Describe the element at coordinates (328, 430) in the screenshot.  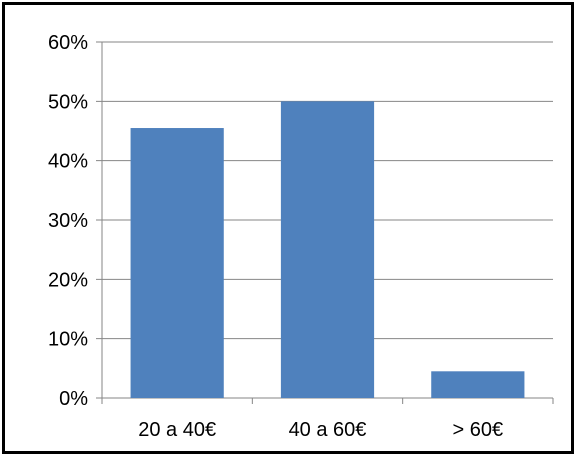
I see `x-category-label: 40 a 60€` at that location.